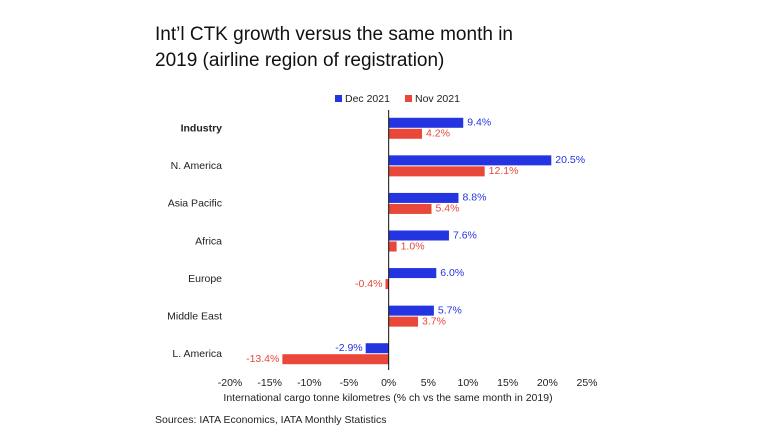 This screenshot has height=440, width=780. What do you see at coordinates (230, 383) in the screenshot?
I see `x-tick-label: -20%` at bounding box center [230, 383].